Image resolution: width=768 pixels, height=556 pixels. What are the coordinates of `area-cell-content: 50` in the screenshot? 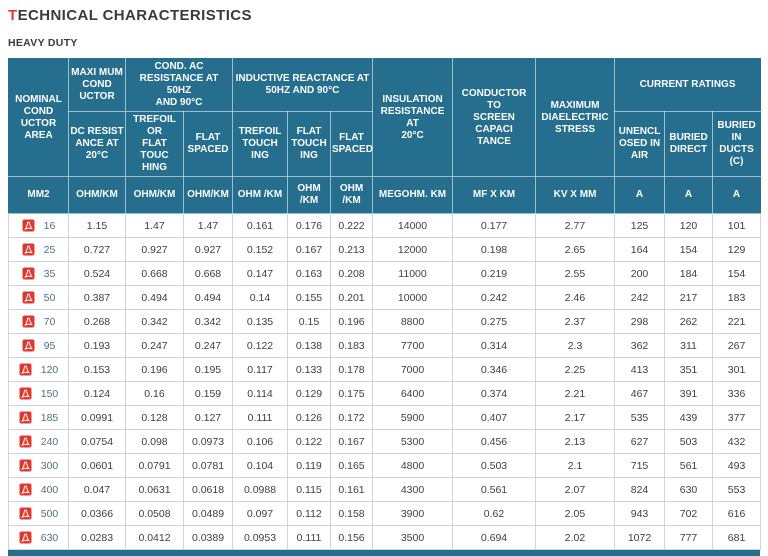 It's located at (38, 297).